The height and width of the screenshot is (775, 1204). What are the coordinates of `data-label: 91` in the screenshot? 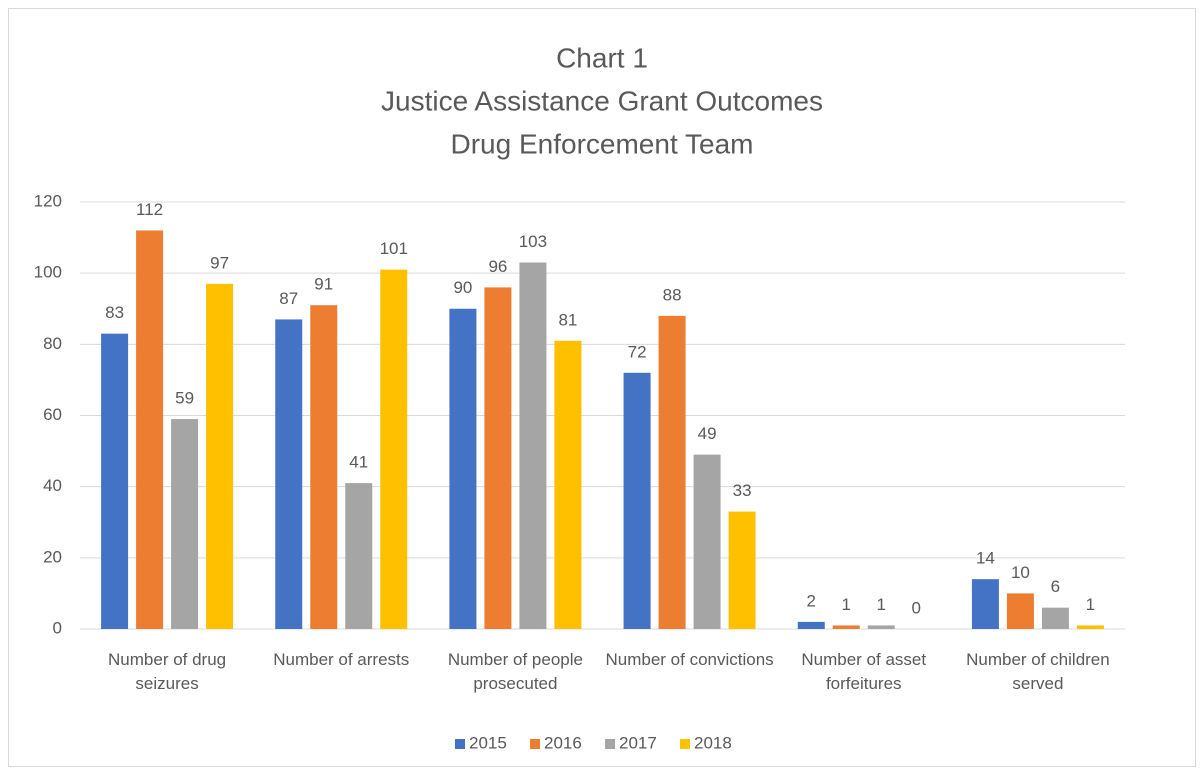 It's located at (323, 284).